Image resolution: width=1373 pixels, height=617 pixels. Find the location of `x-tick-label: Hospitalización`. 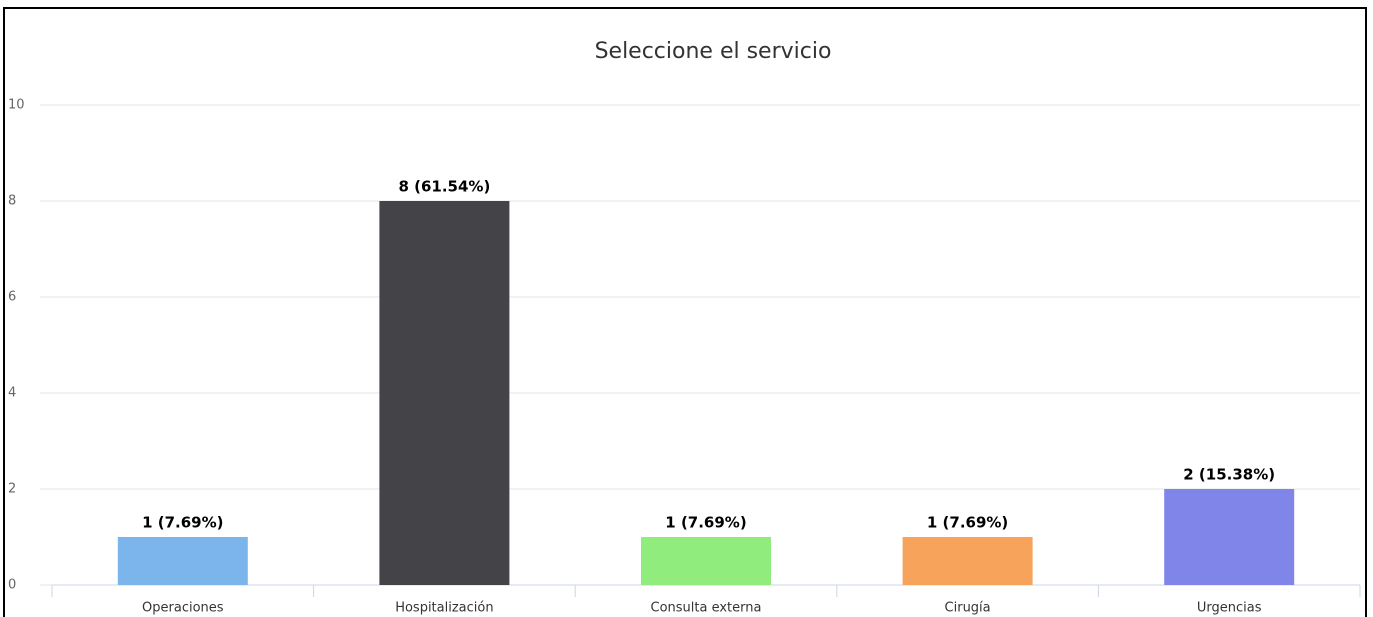

x-tick-label: Hospitalización is located at coordinates (444, 608).